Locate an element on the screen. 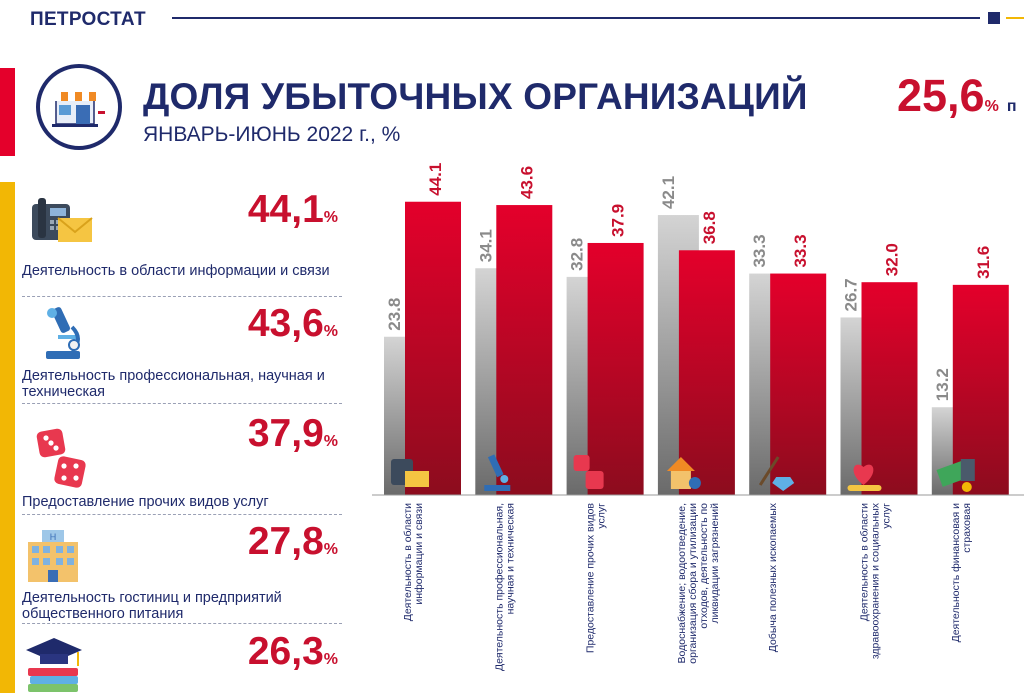 Image resolution: width=1024 pixels, height=698 pixels. graduation-books-icon is located at coordinates (54, 667).